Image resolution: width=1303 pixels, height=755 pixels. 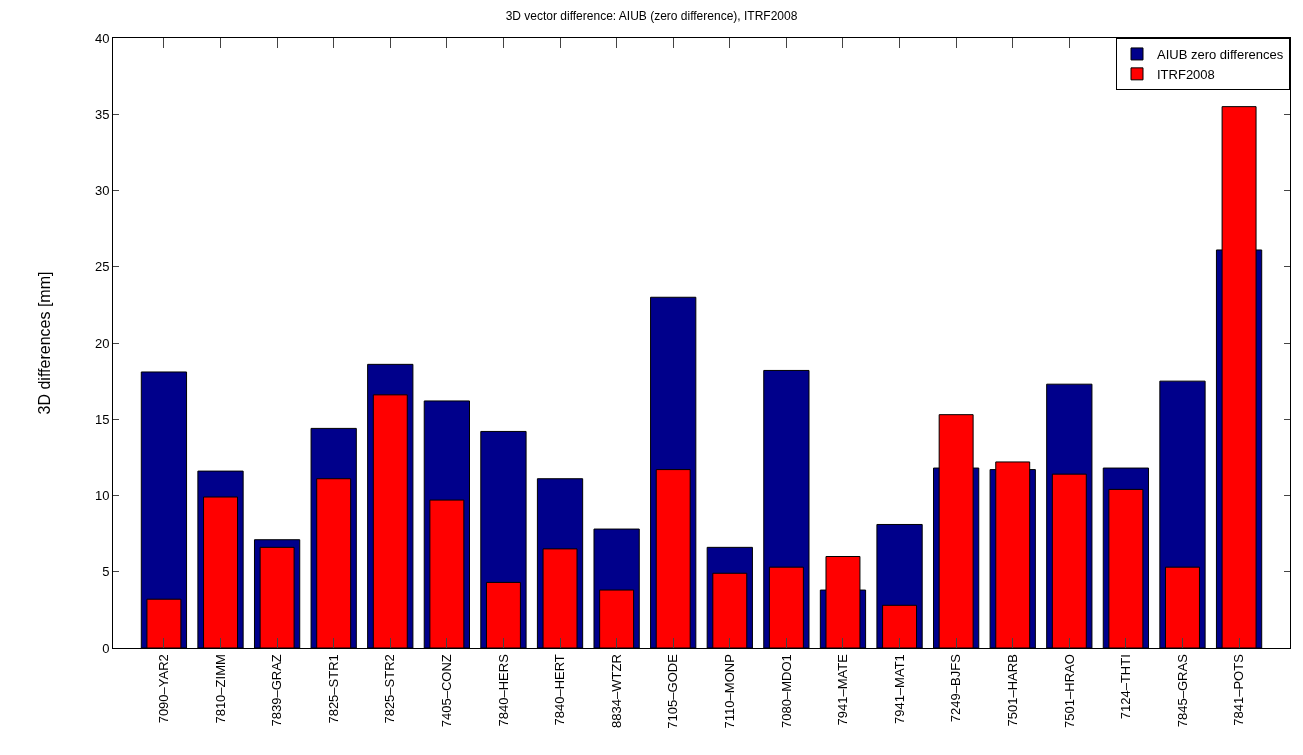 I want to click on x-tick-label: 7110–MONP, so click(x=730, y=691).